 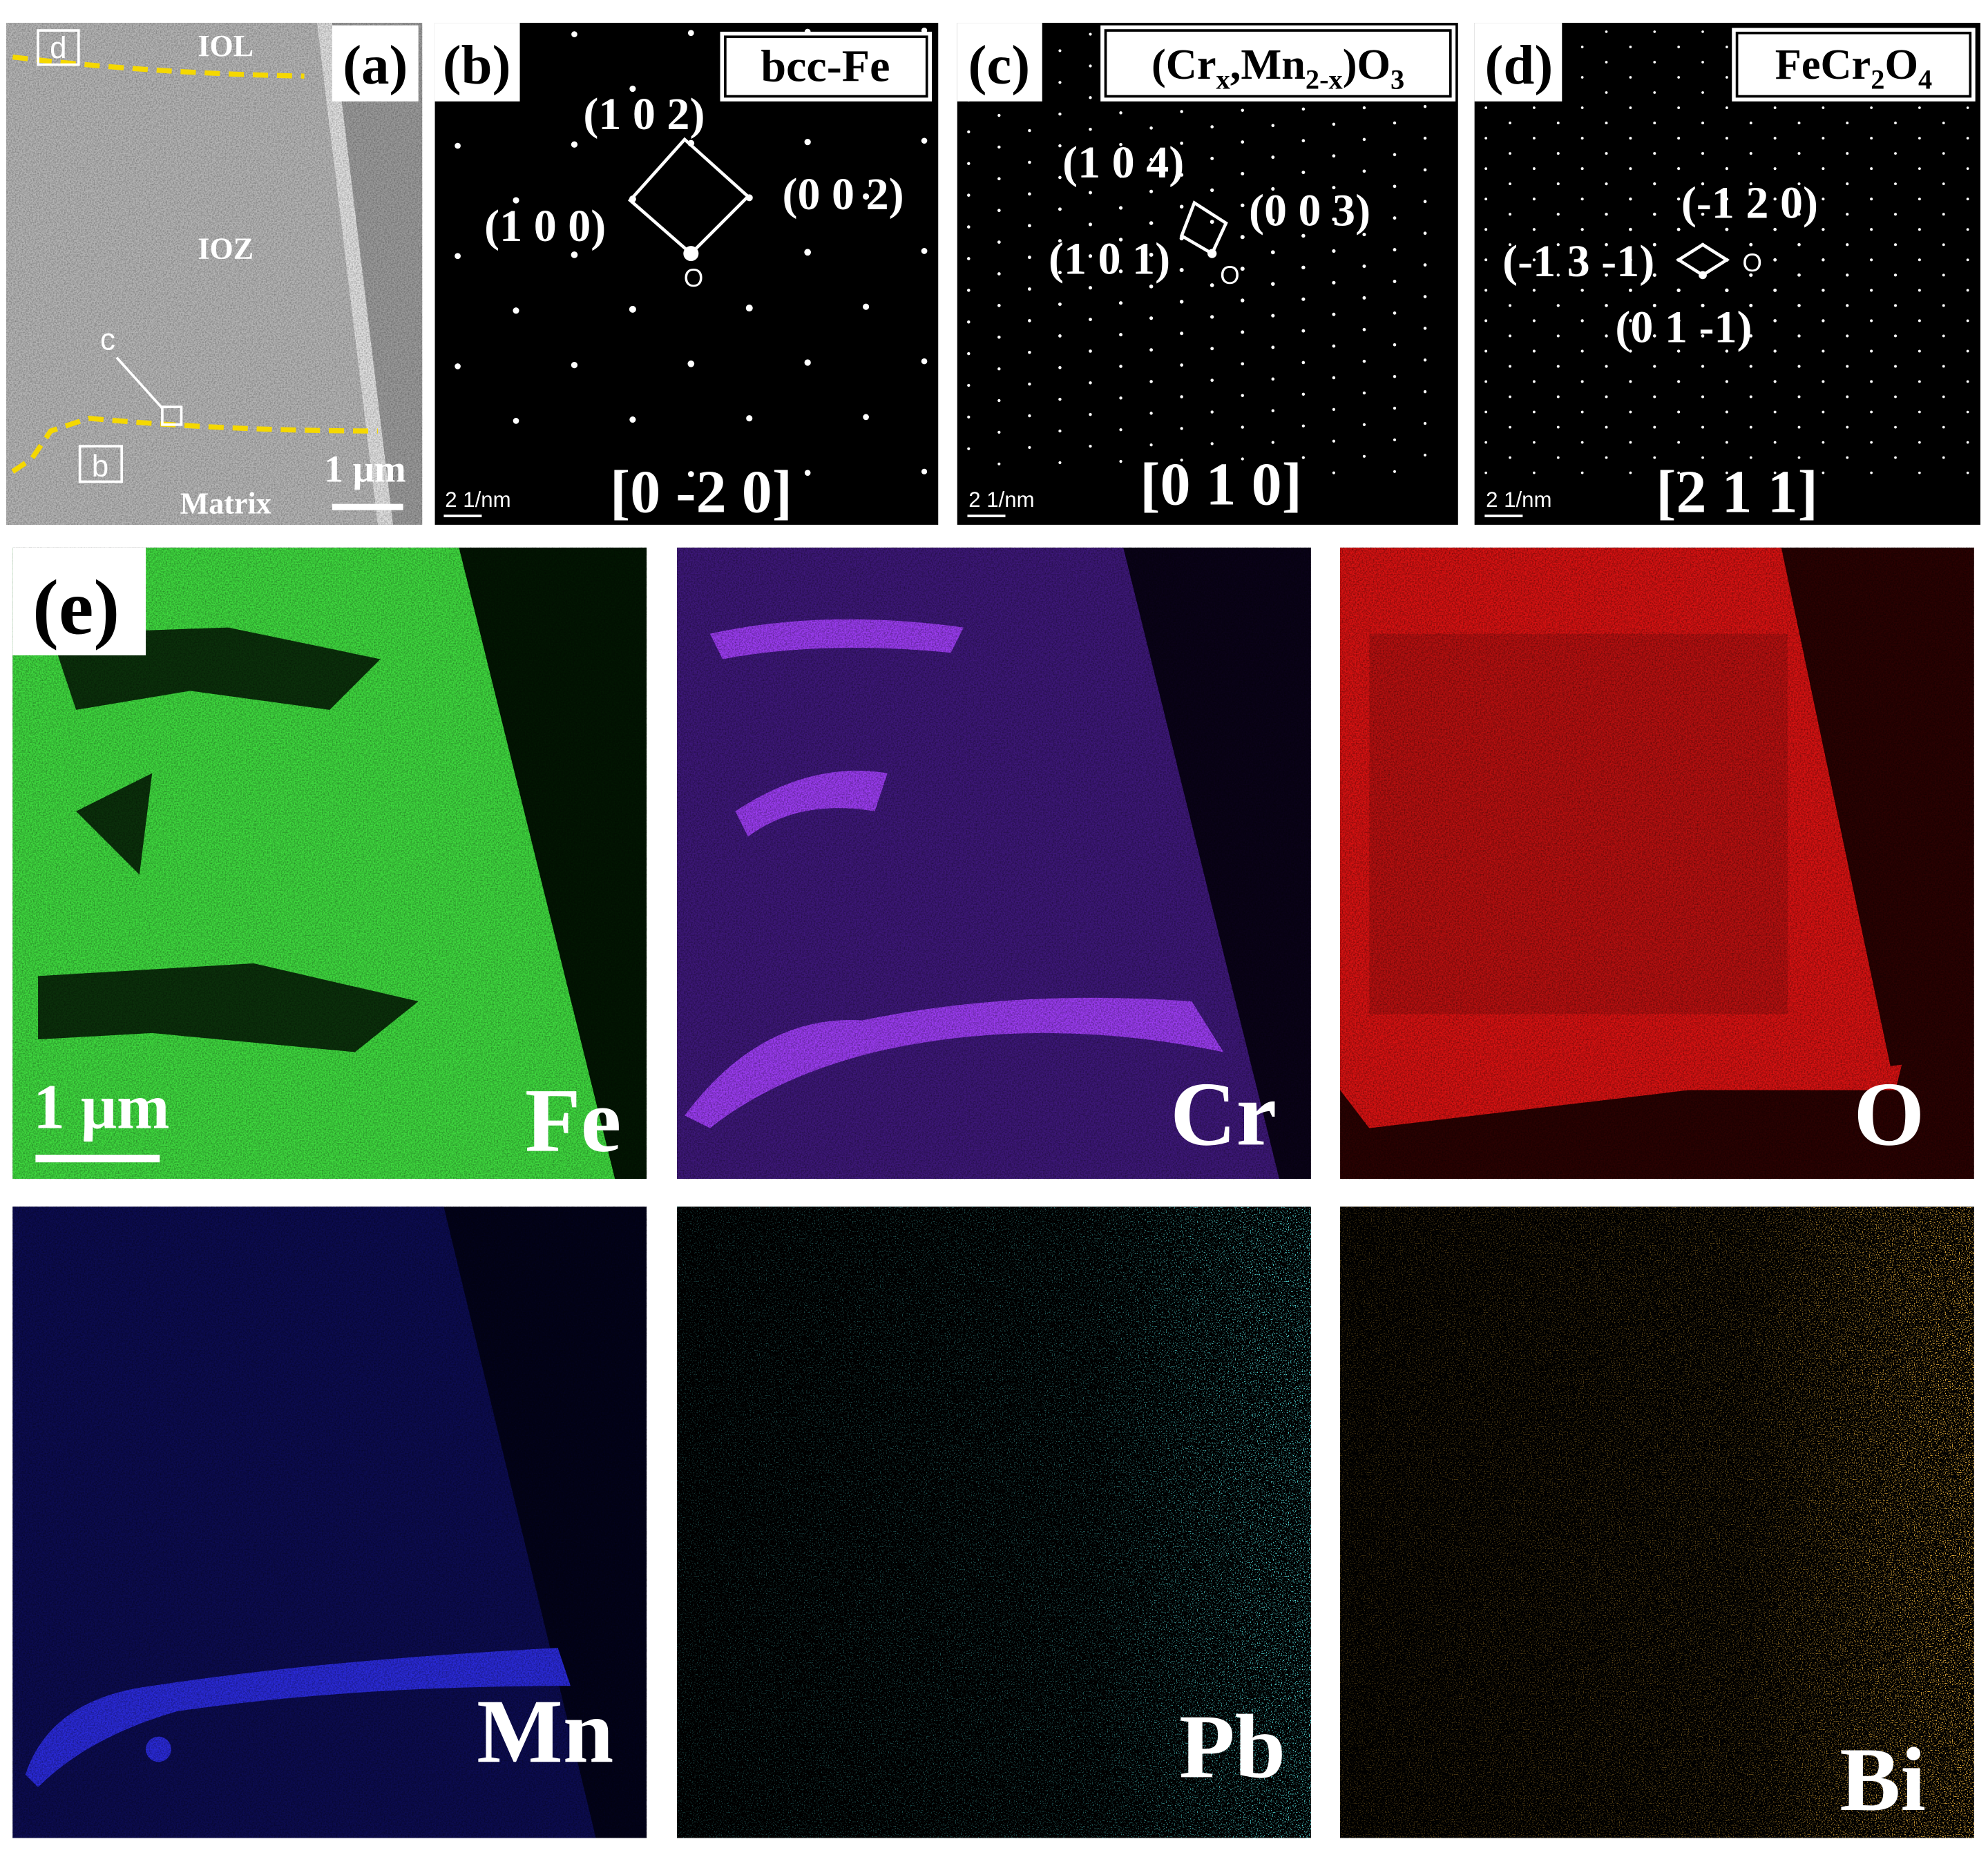 I want to click on scale-label: 2 1/nm, so click(x=478, y=500).